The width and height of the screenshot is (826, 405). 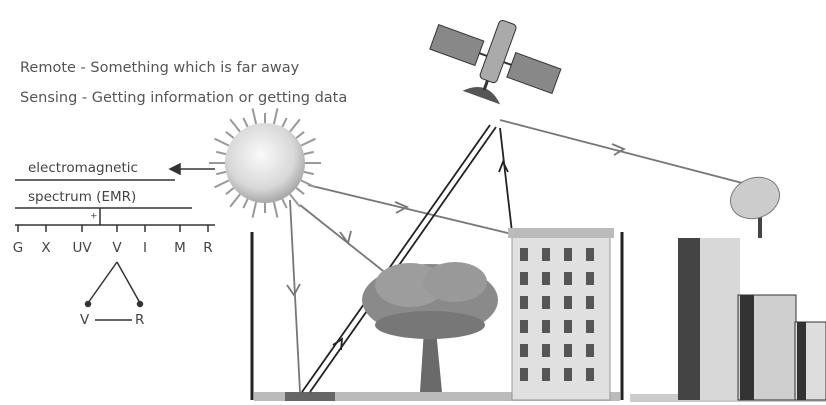 I want to click on band-label: M, so click(x=180, y=248).